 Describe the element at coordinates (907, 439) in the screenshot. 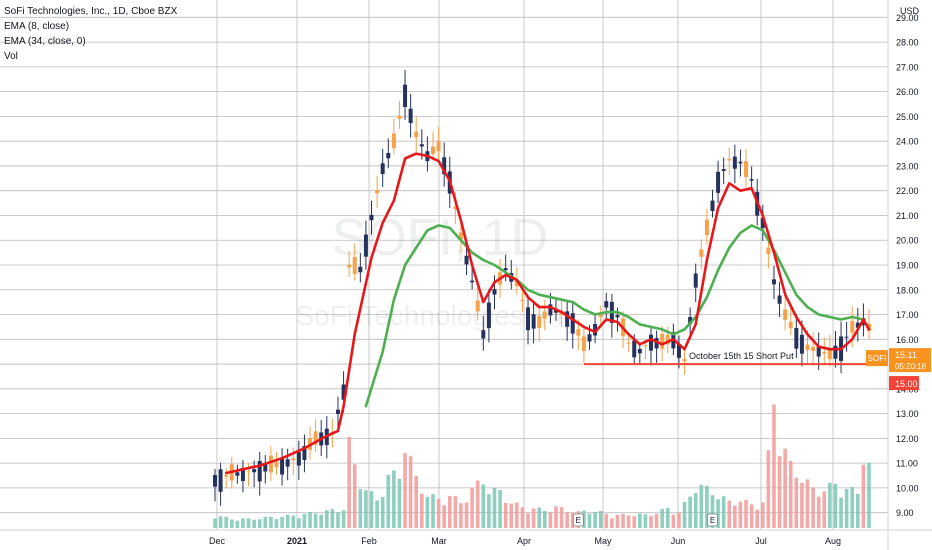

I see `y-tick-label: 12.00` at that location.